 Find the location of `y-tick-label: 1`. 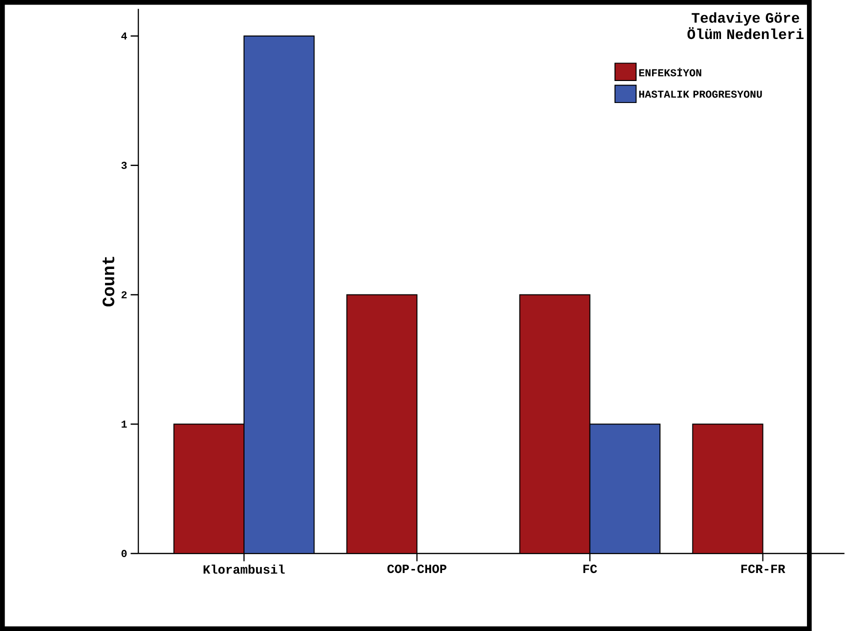

y-tick-label: 1 is located at coordinates (124, 424).